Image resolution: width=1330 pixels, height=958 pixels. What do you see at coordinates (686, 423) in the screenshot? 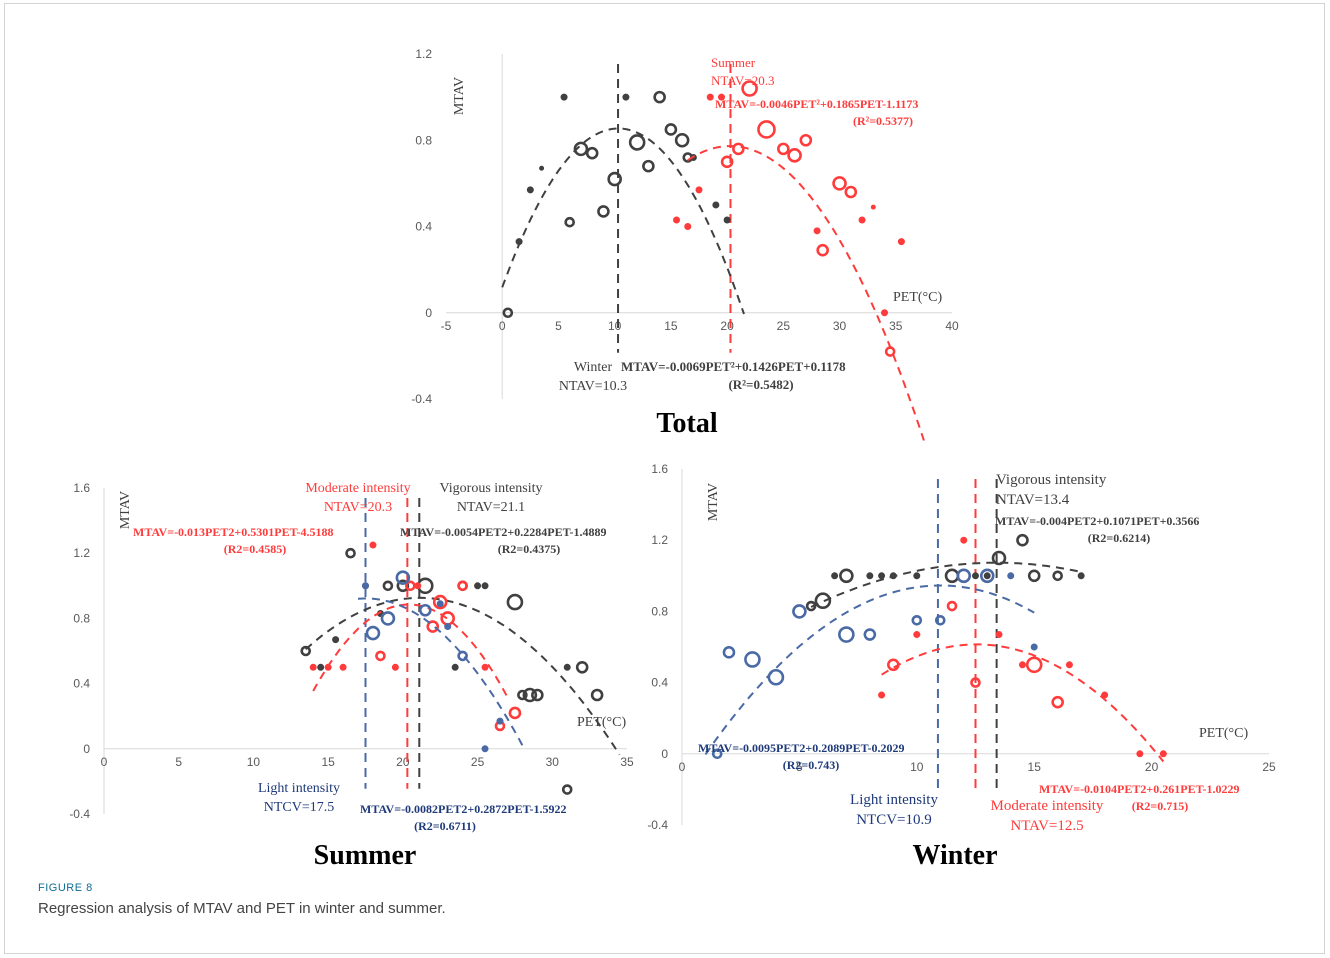
I see `chart-title: Total` at bounding box center [686, 423].